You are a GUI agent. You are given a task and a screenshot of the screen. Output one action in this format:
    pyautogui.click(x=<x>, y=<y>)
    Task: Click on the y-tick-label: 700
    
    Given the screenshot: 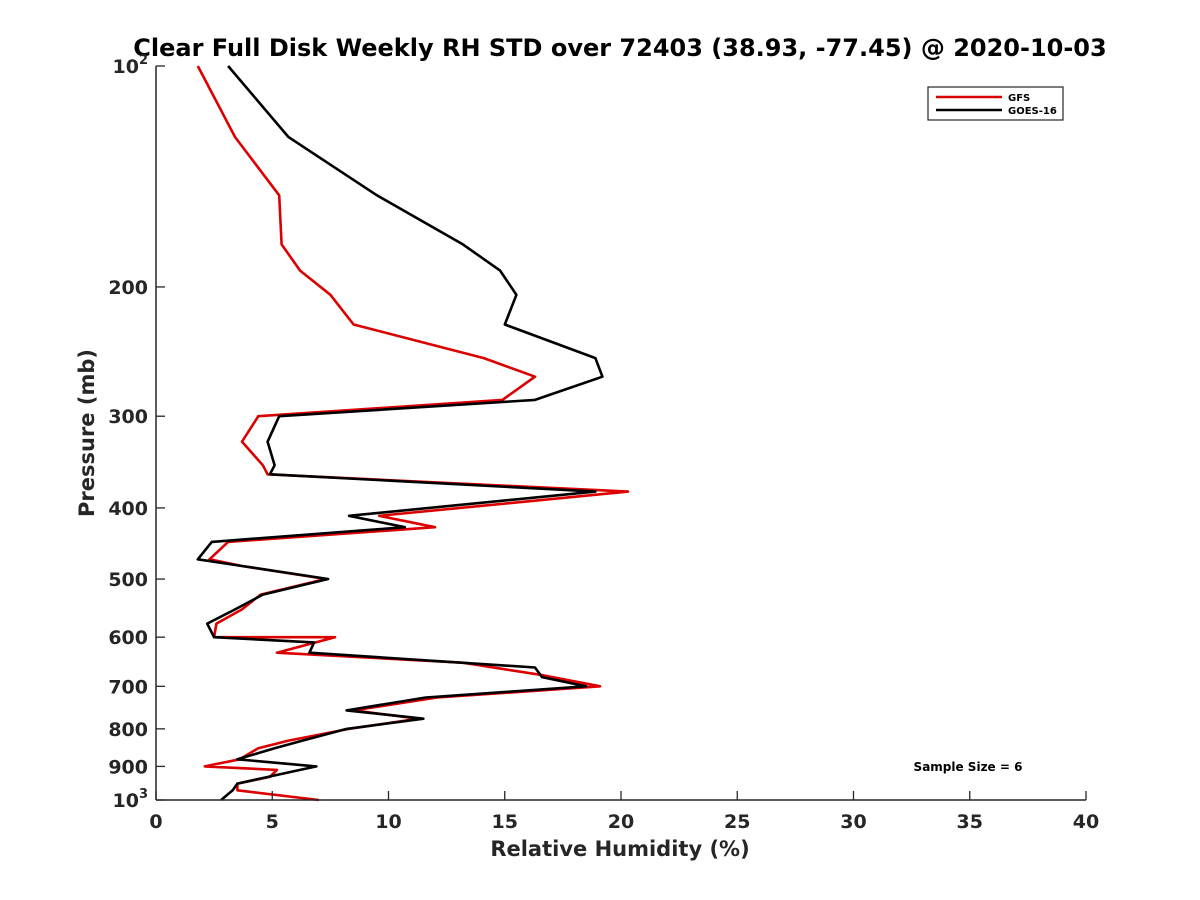 What is the action you would take?
    pyautogui.click(x=128, y=687)
    